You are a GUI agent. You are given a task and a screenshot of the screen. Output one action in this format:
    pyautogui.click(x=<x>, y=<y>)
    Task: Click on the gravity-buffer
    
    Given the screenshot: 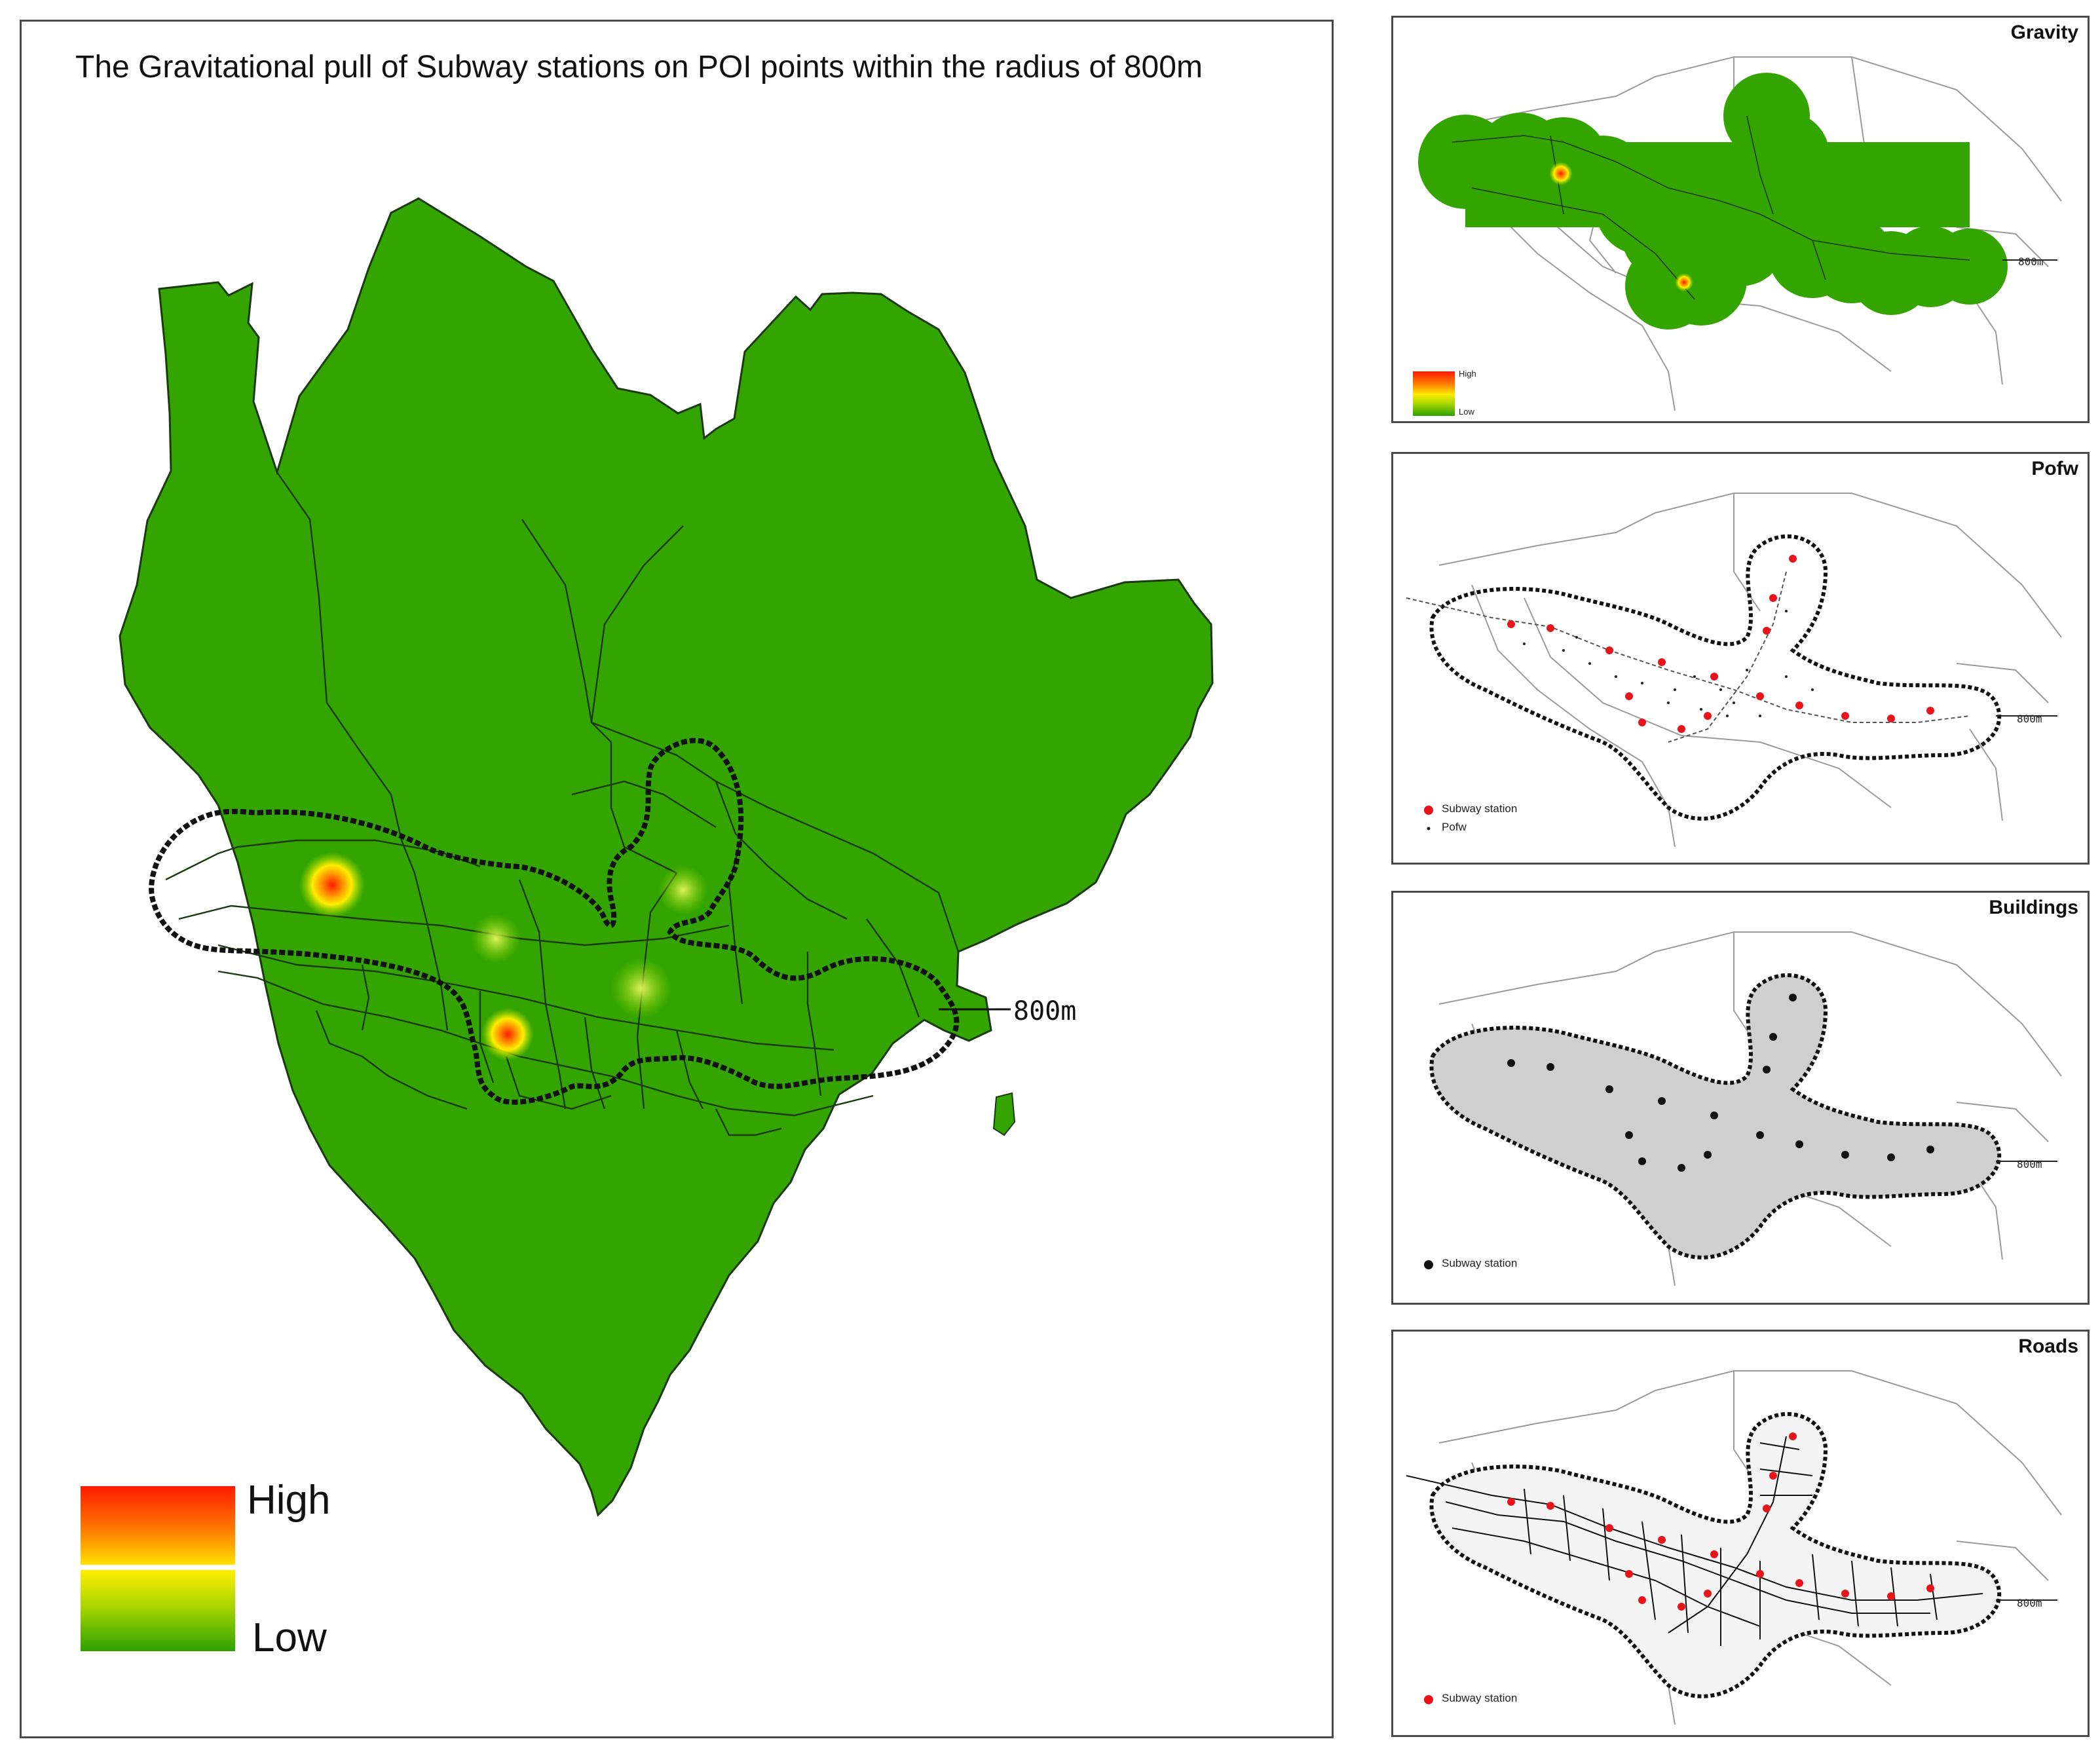 What is the action you would take?
    pyautogui.click(x=1713, y=201)
    